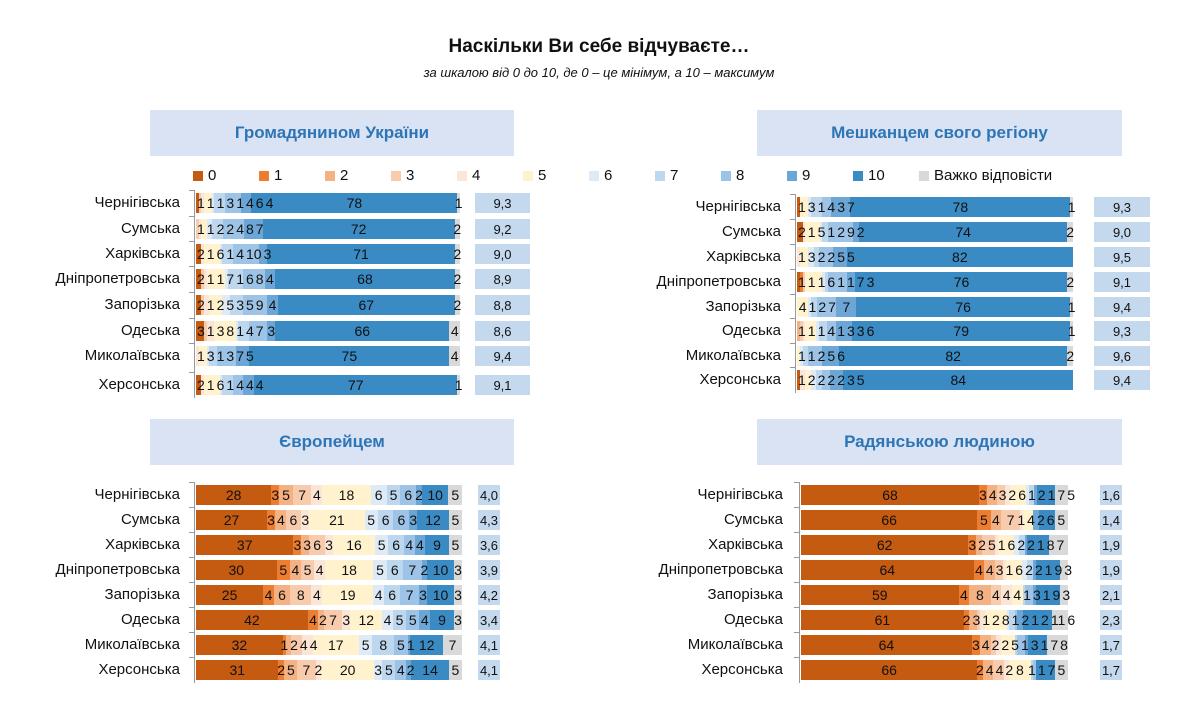  What do you see at coordinates (850, 232) in the screenshot?
I see `segment-value-label: 9` at bounding box center [850, 232].